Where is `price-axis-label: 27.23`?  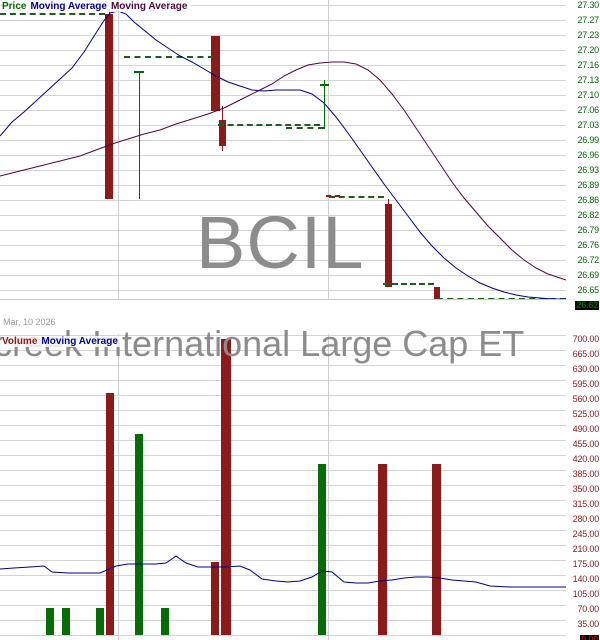
price-axis-label: 27.23 is located at coordinates (588, 35).